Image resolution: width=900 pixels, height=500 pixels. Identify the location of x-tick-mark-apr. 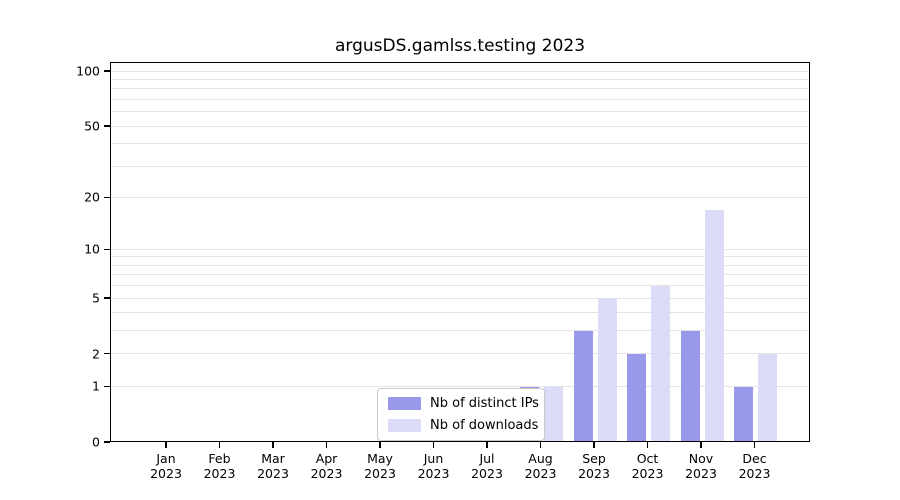
(326, 445).